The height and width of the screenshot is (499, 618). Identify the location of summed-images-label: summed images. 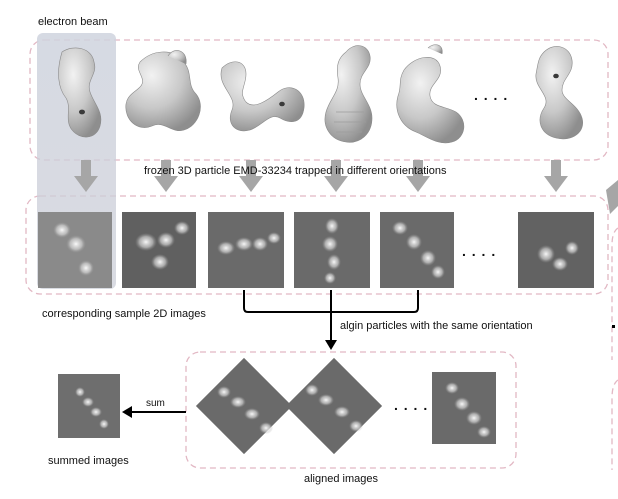
(88, 461).